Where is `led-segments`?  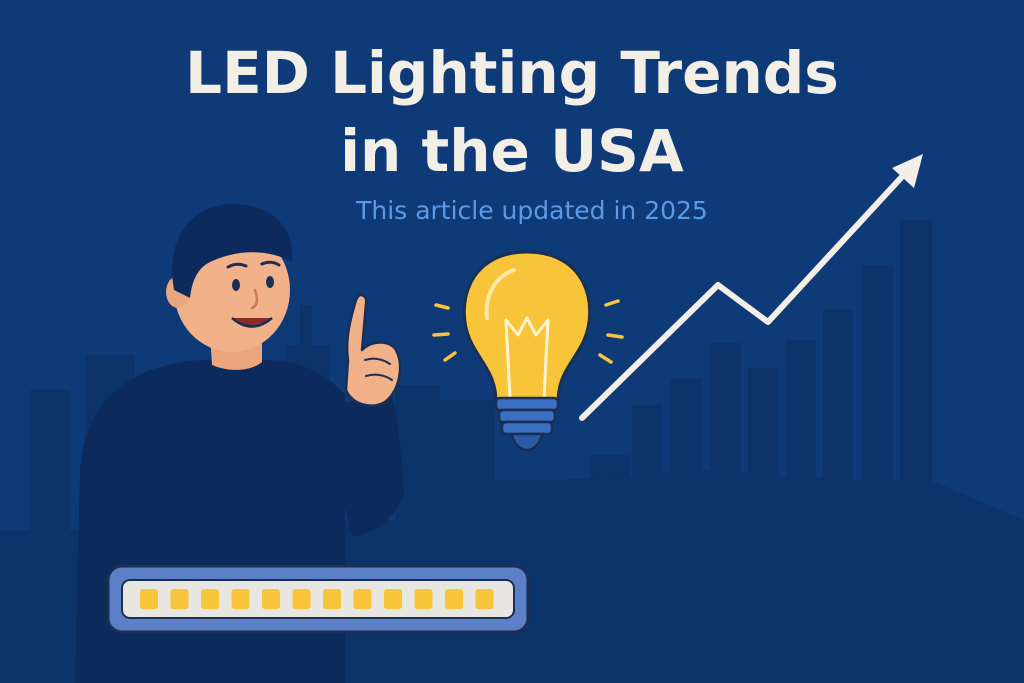 led-segments is located at coordinates (317, 599).